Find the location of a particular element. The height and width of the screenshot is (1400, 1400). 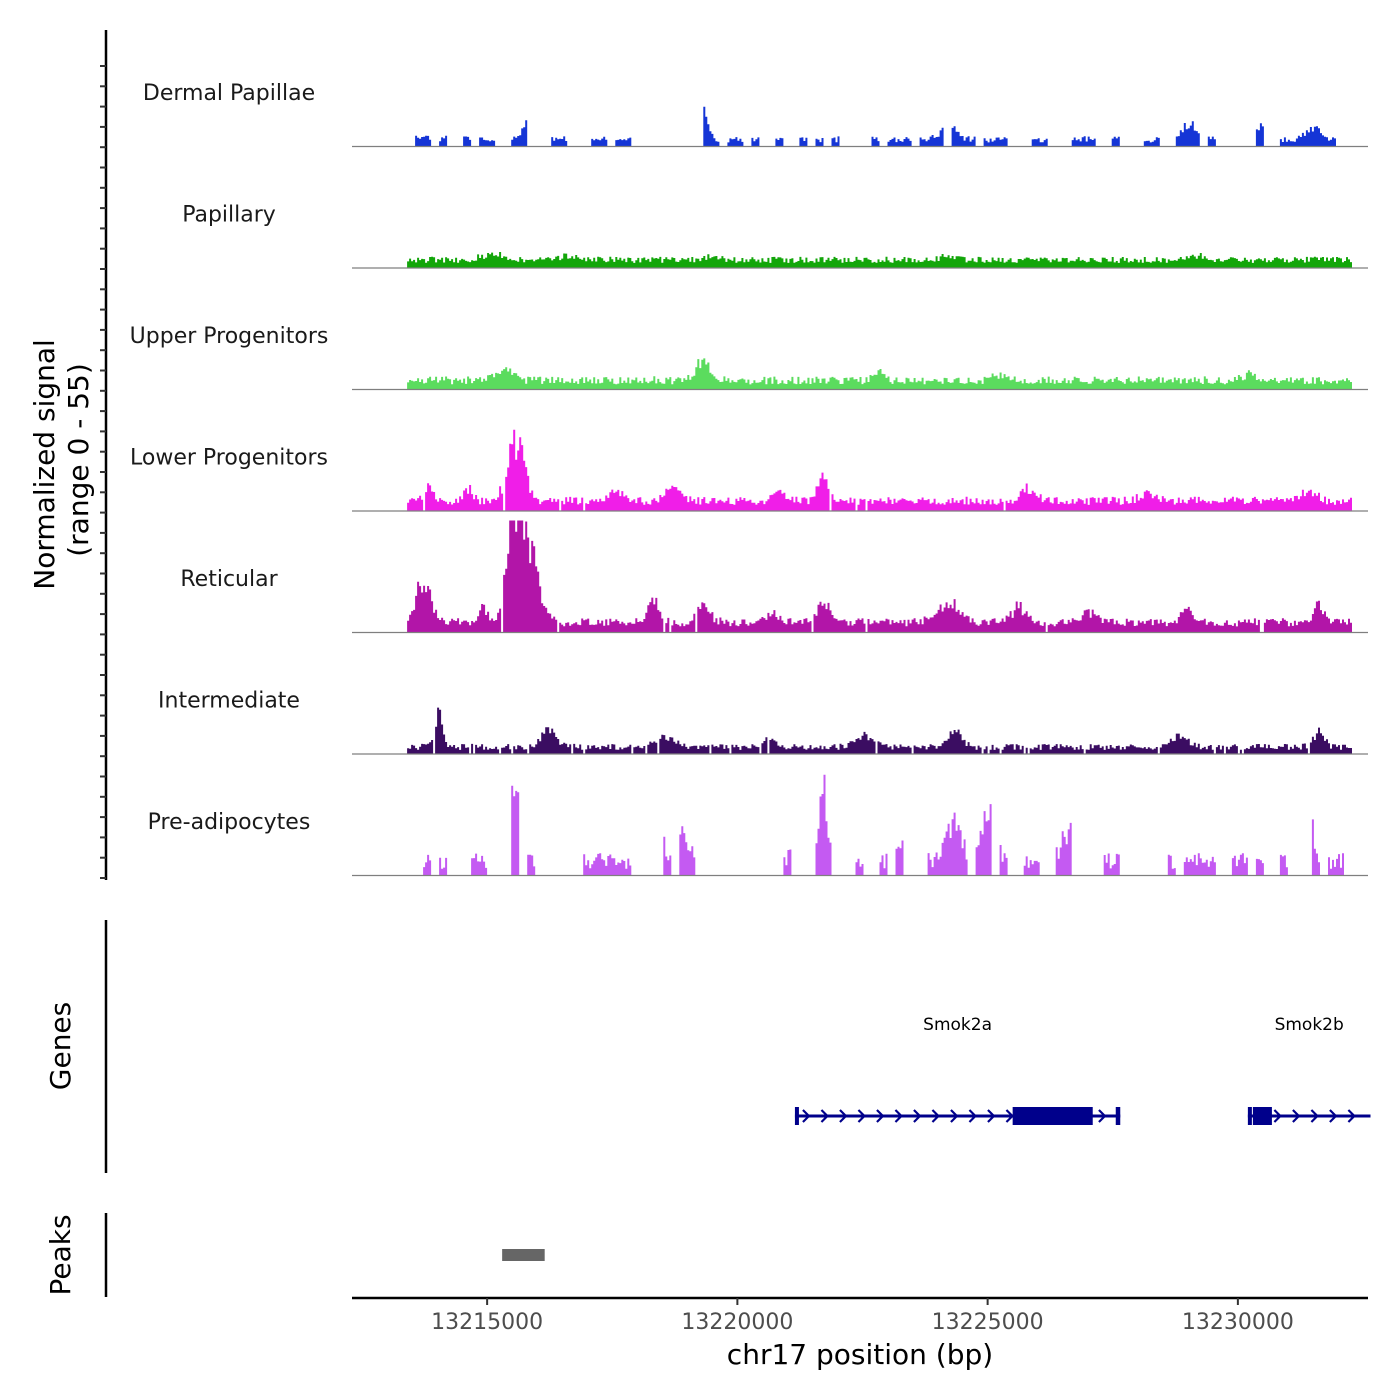

track-label: Upper Progenitors is located at coordinates (229, 336).